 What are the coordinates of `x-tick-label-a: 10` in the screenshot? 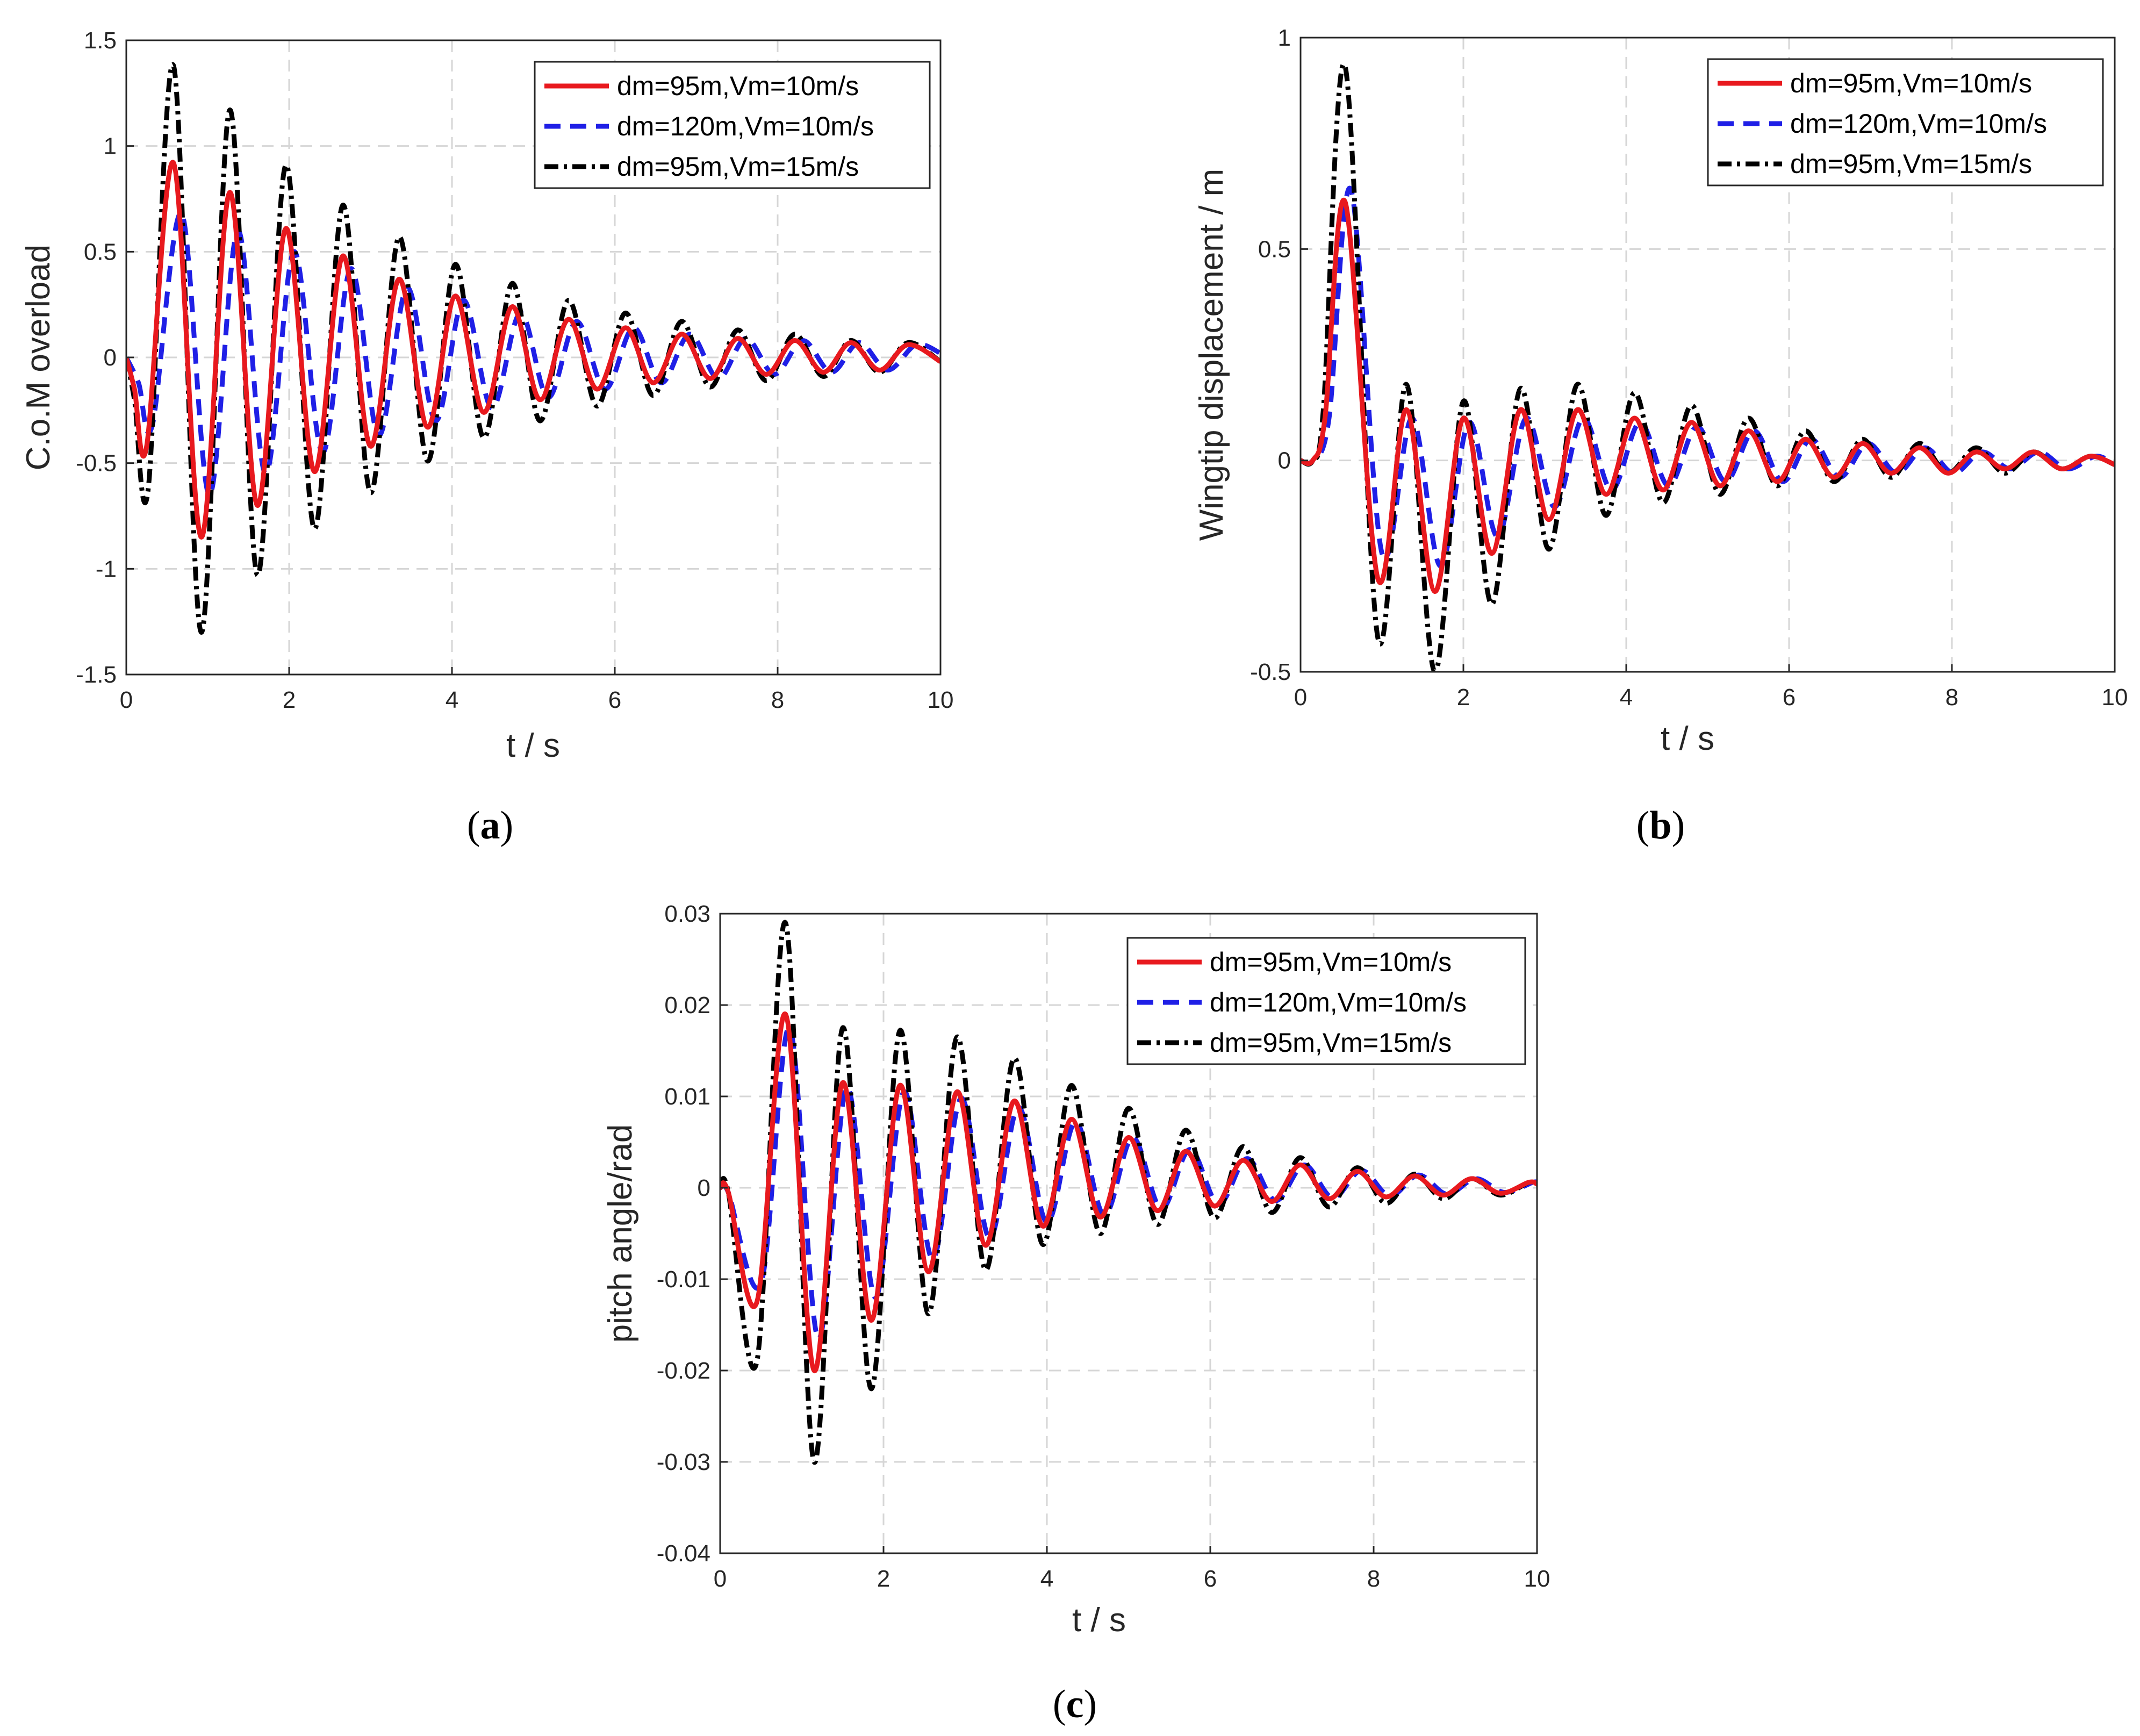 It's located at (941, 700).